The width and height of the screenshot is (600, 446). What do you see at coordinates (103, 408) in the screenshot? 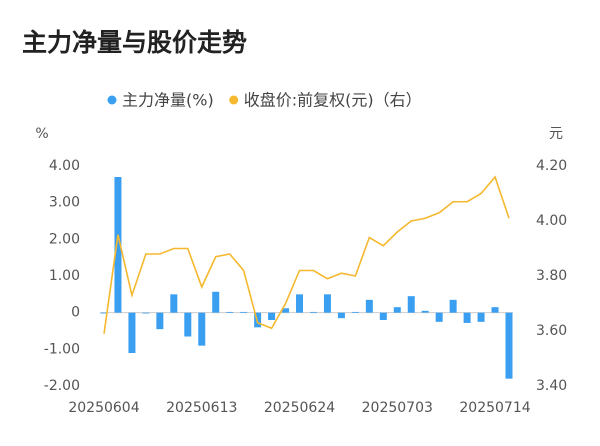
I see `x-tick-label: 20250604` at bounding box center [103, 408].